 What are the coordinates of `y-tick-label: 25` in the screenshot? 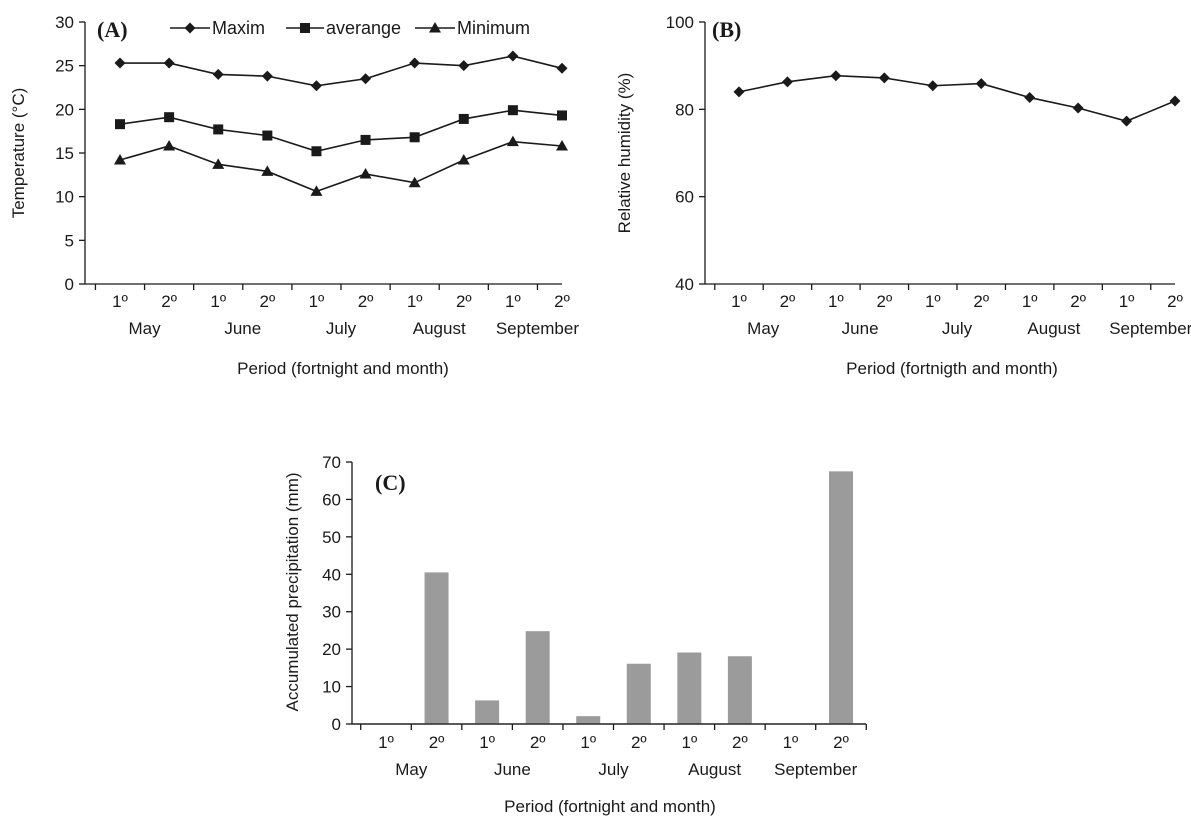 It's located at (64, 66).